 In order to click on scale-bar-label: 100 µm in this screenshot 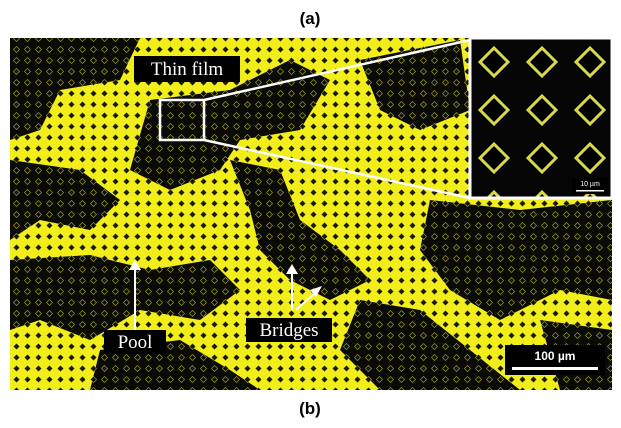, I will do `click(555, 356)`.